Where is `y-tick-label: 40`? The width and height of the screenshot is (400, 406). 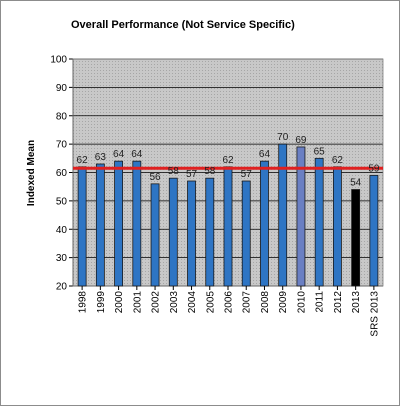 y-tick-label: 40 is located at coordinates (62, 230).